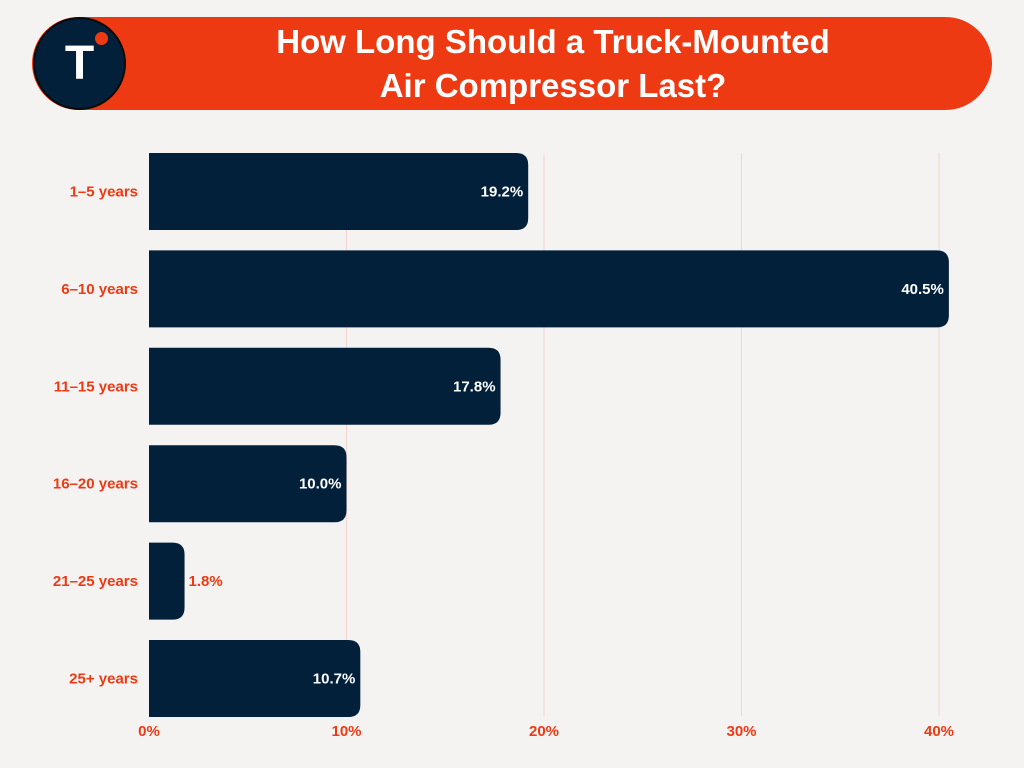  Describe the element at coordinates (922, 289) in the screenshot. I see `bar-value-label: 40.5%` at that location.